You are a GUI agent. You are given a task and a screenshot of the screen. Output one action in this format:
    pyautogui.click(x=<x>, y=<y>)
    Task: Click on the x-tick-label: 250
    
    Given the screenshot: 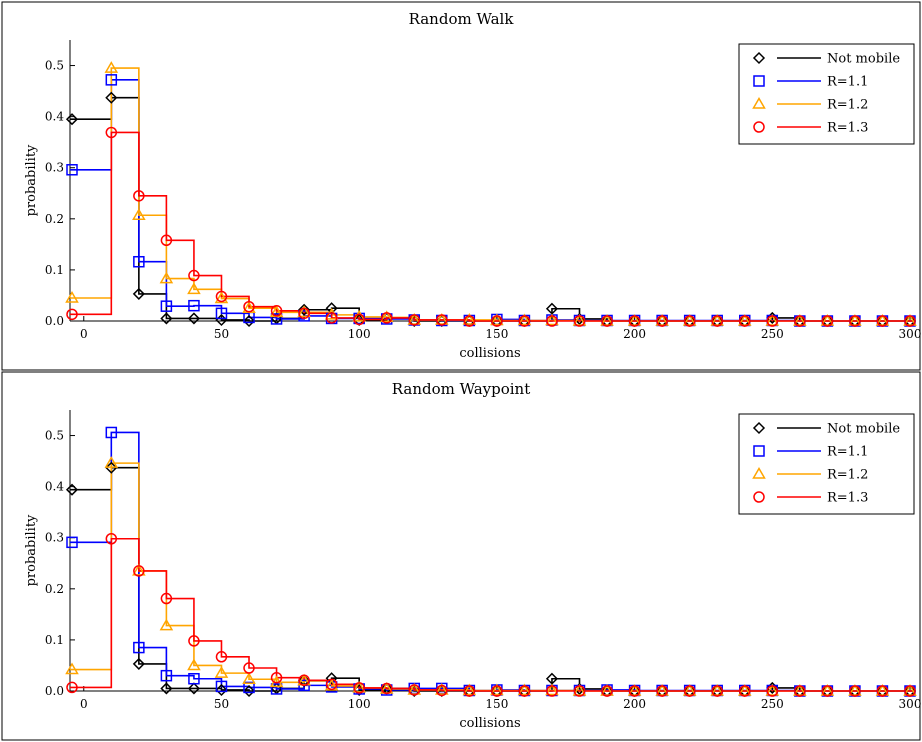 What is the action you would take?
    pyautogui.click(x=772, y=704)
    